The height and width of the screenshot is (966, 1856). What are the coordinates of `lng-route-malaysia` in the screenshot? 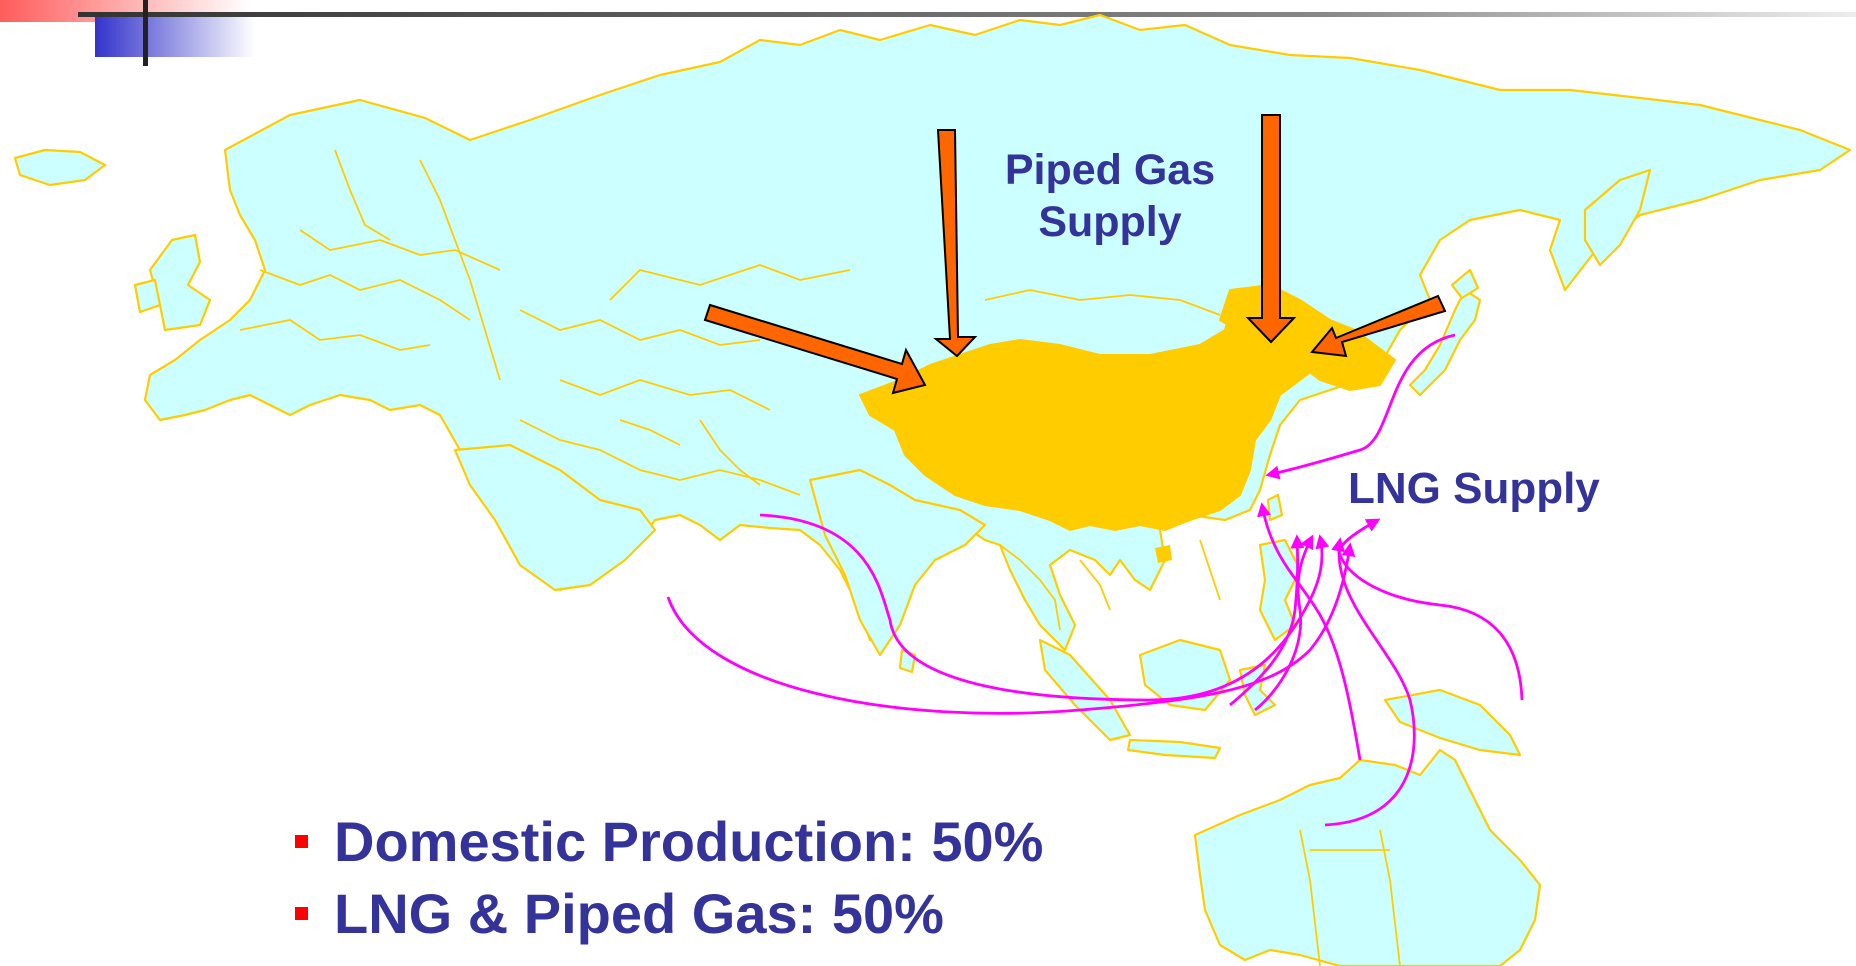 It's located at (1284, 623).